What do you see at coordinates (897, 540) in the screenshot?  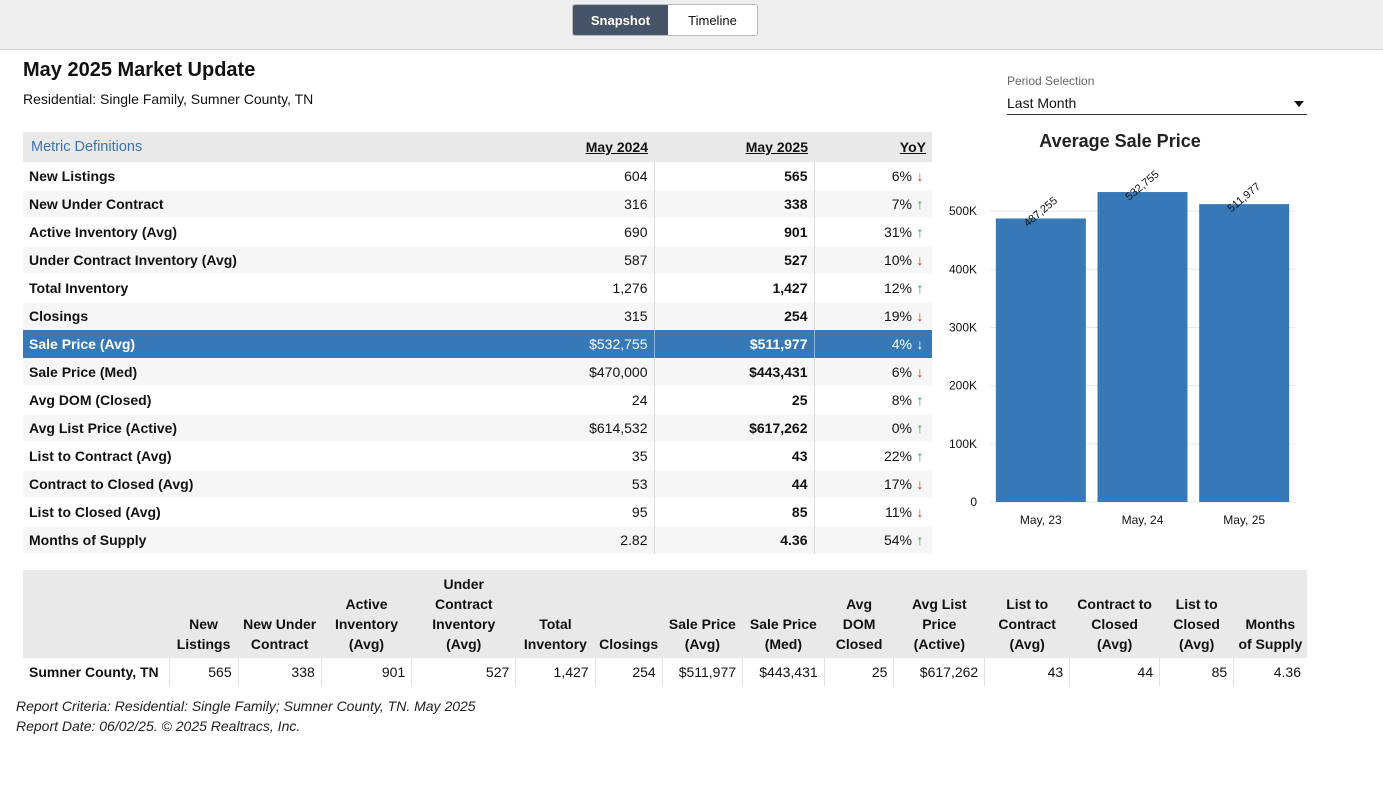 I see `metric-yoy-text: 54%` at bounding box center [897, 540].